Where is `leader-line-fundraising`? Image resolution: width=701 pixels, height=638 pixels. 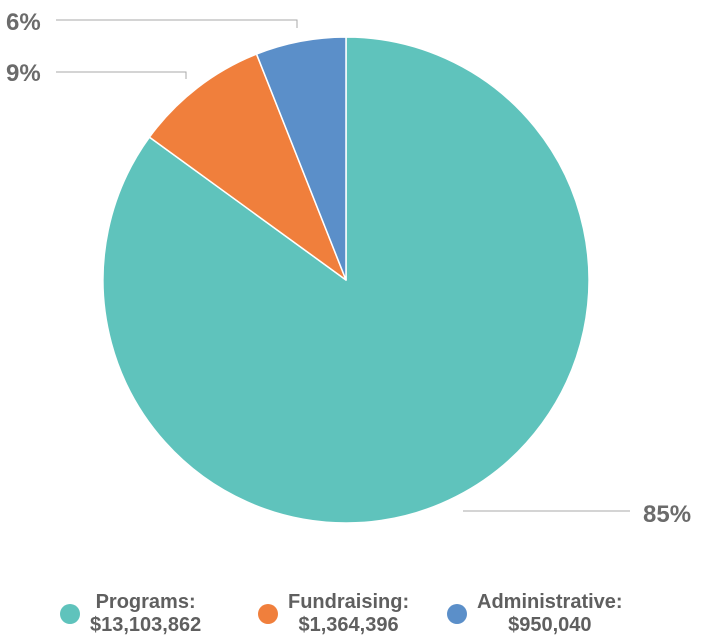
leader-line-fundraising is located at coordinates (121, 75).